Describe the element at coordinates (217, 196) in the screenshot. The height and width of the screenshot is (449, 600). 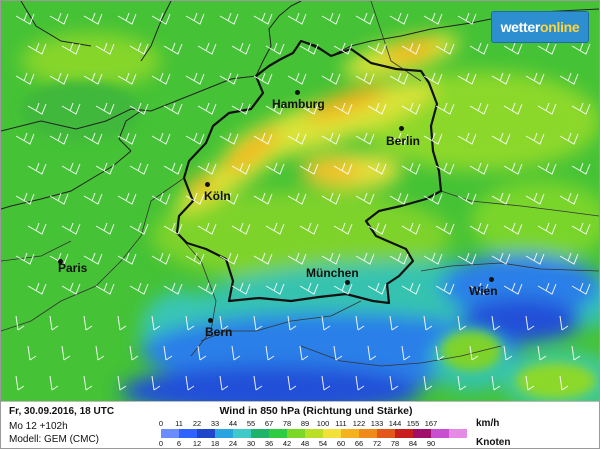
I see `city-label-koeln: Köln` at that location.